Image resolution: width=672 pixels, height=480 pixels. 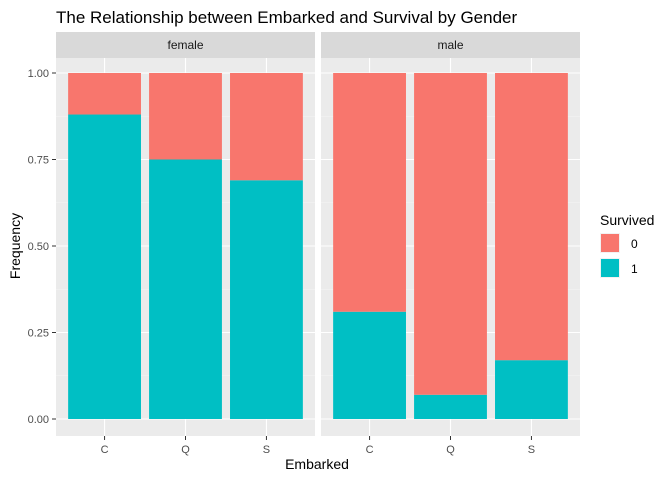 I want to click on y-axis-ticks: 0.00 0.25 0.50 0.75 1.00, so click(x=42, y=247).